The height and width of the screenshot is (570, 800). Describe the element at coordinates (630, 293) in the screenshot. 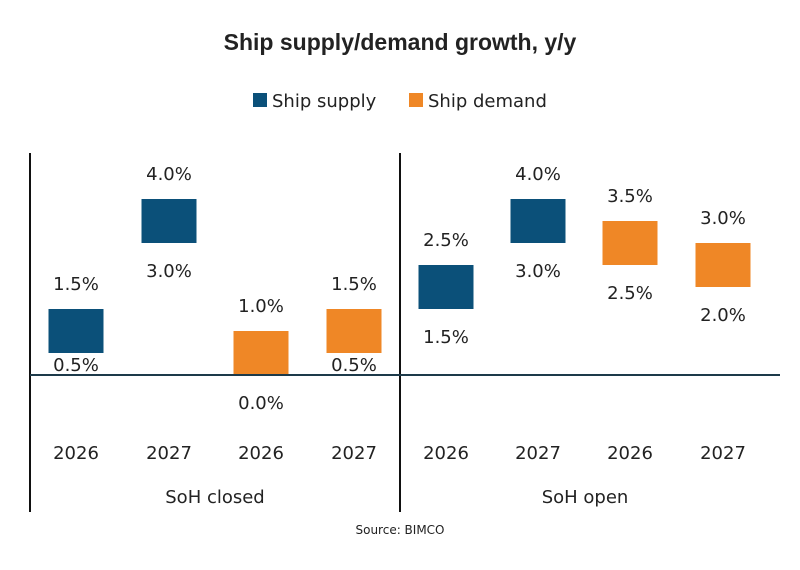

I see `low-value-label: 2.5%` at that location.